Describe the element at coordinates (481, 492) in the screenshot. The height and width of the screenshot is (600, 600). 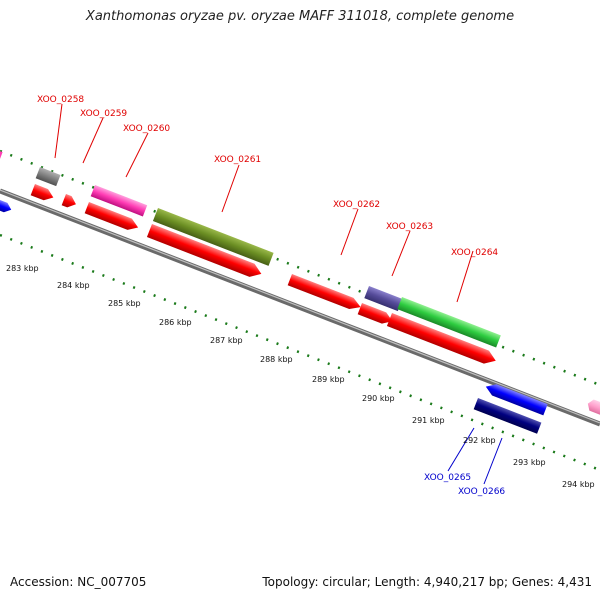
I see `gene-label: XOO_0266` at that location.